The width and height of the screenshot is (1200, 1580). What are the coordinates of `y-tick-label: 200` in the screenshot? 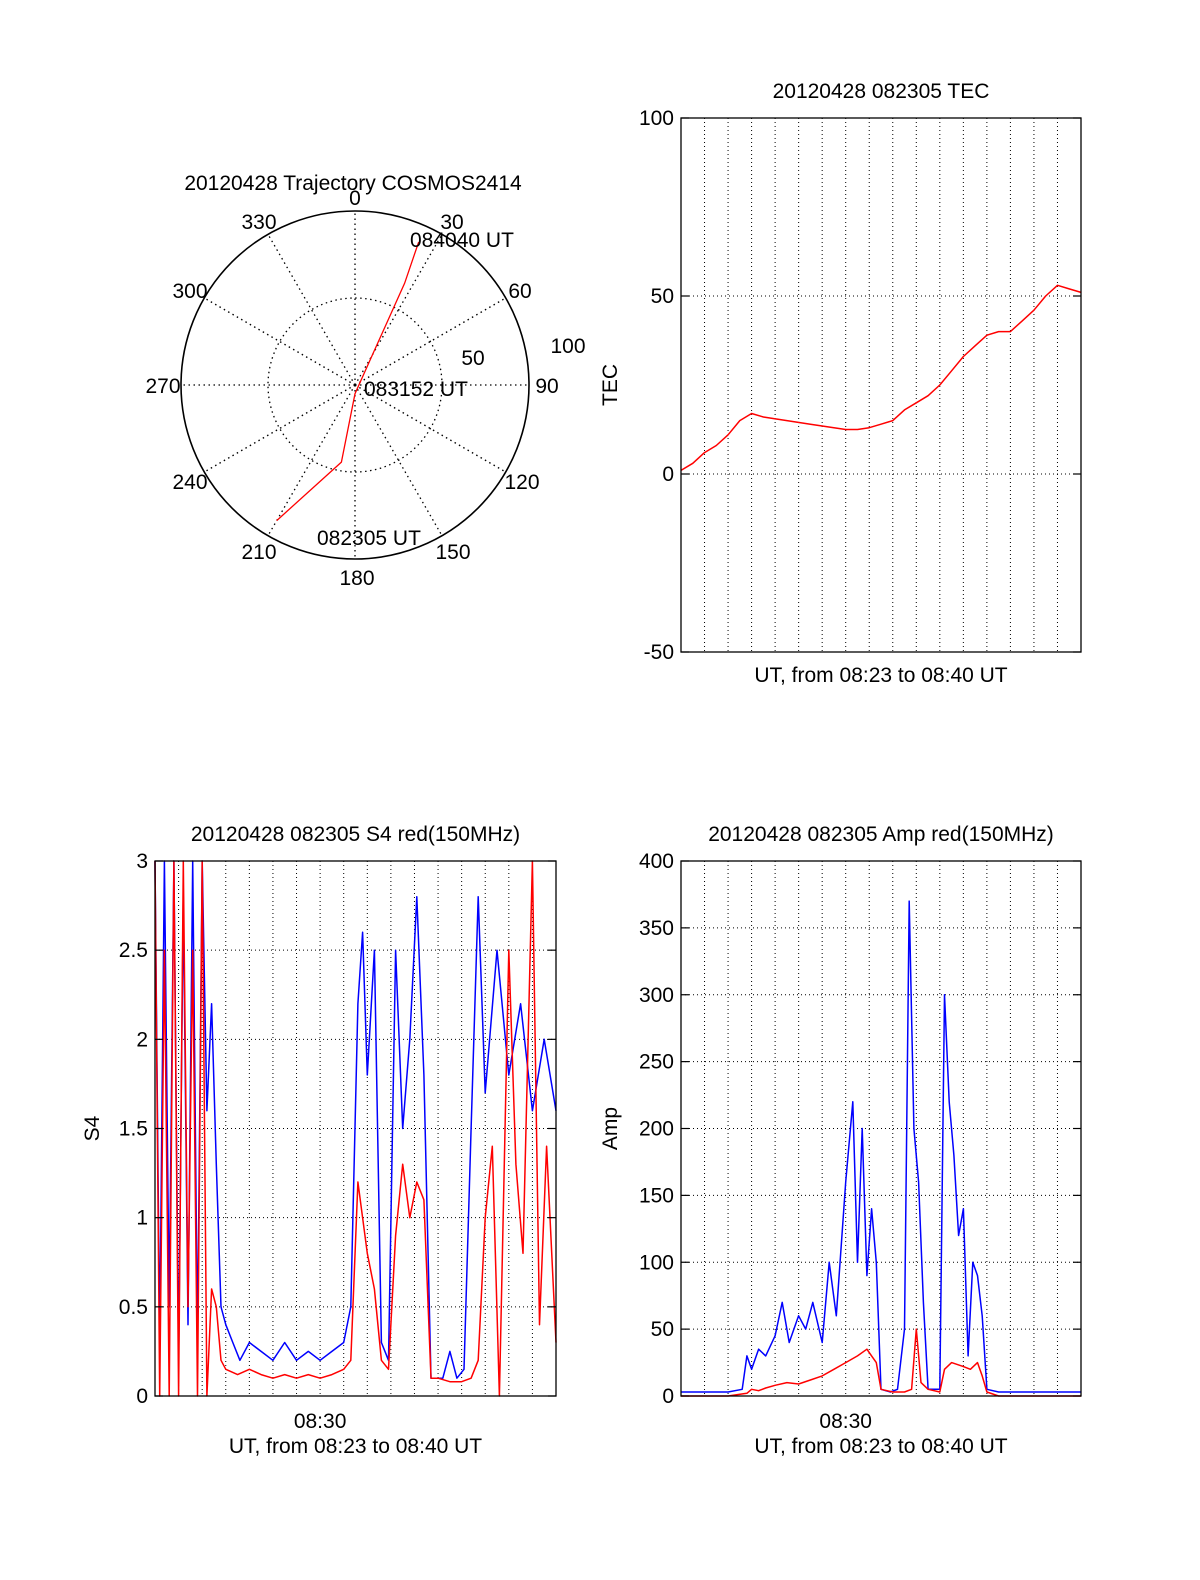 It's located at (656, 1129).